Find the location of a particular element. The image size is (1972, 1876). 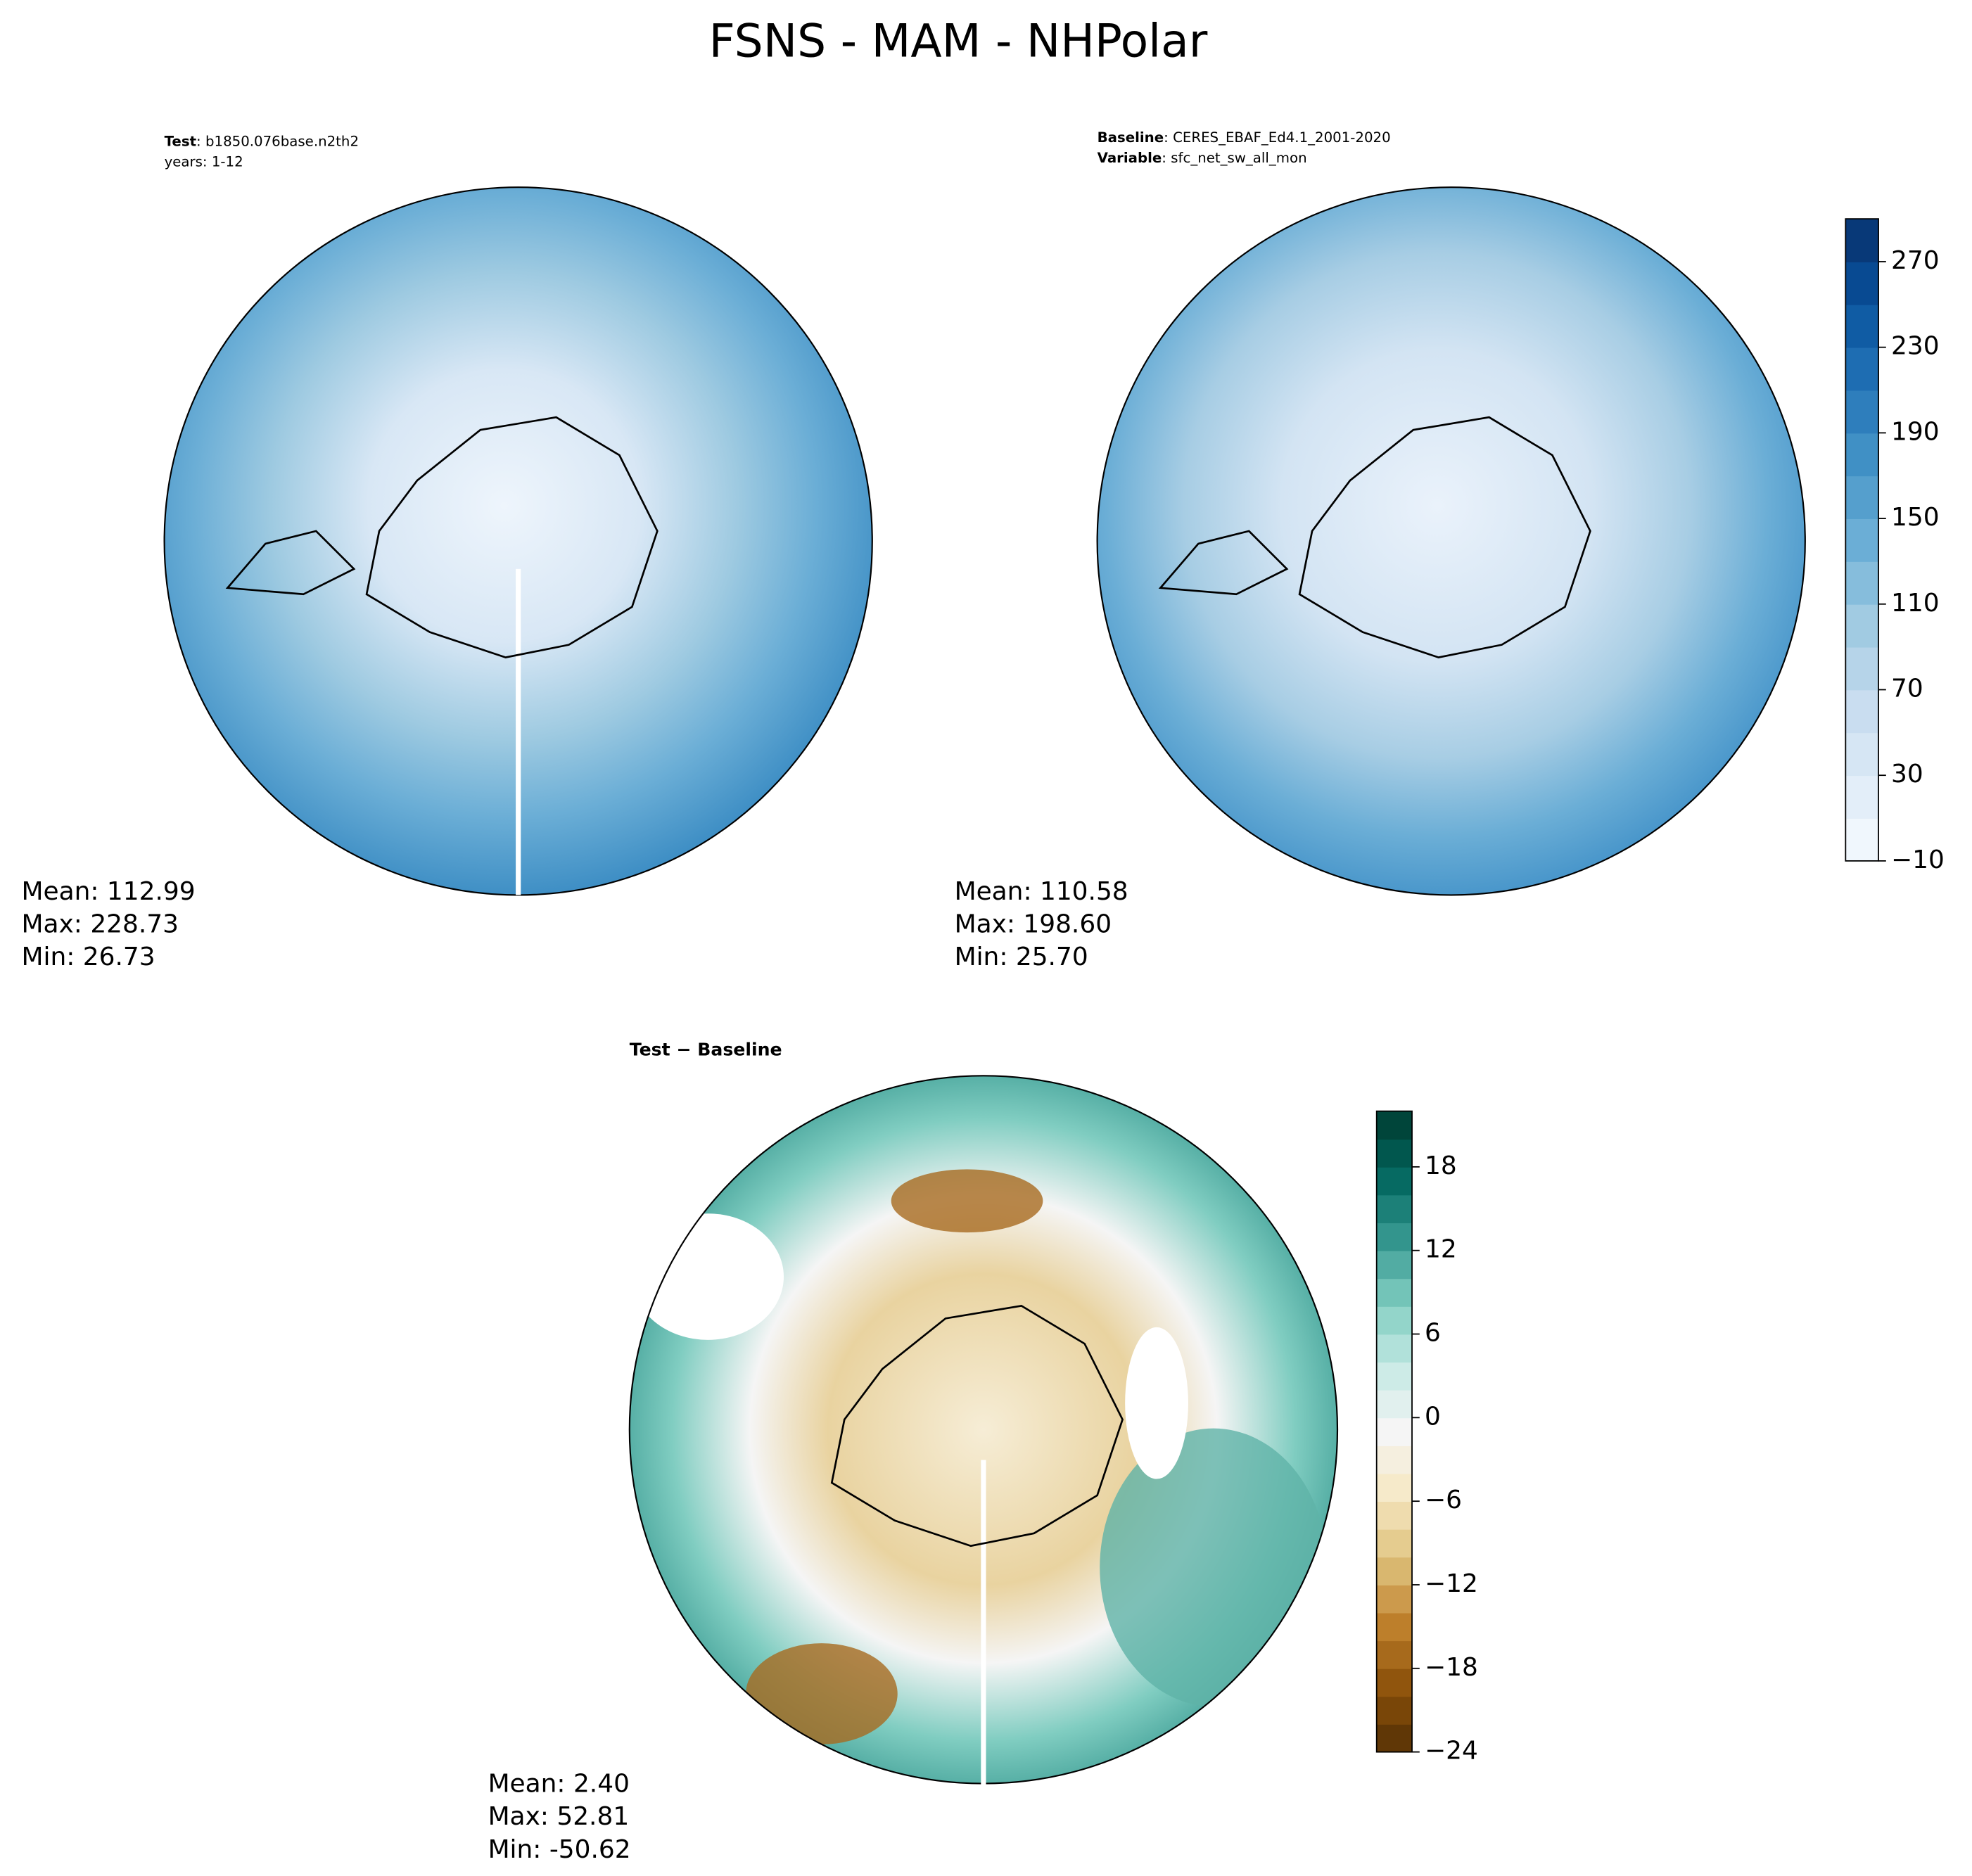

colorbar-tick-label: 230 is located at coordinates (1916, 346).